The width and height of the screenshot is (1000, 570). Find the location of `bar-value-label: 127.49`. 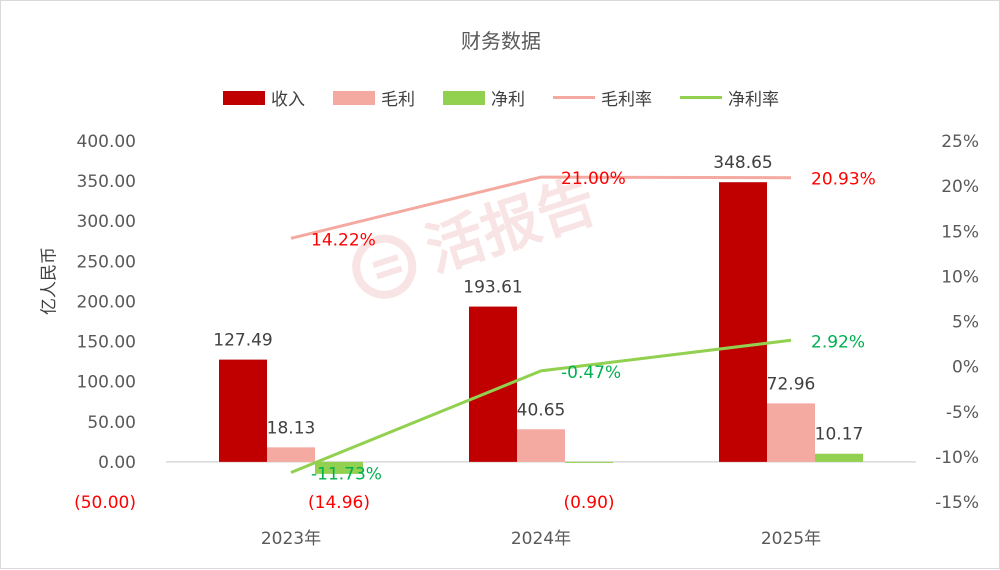

bar-value-label: 127.49 is located at coordinates (242, 341).